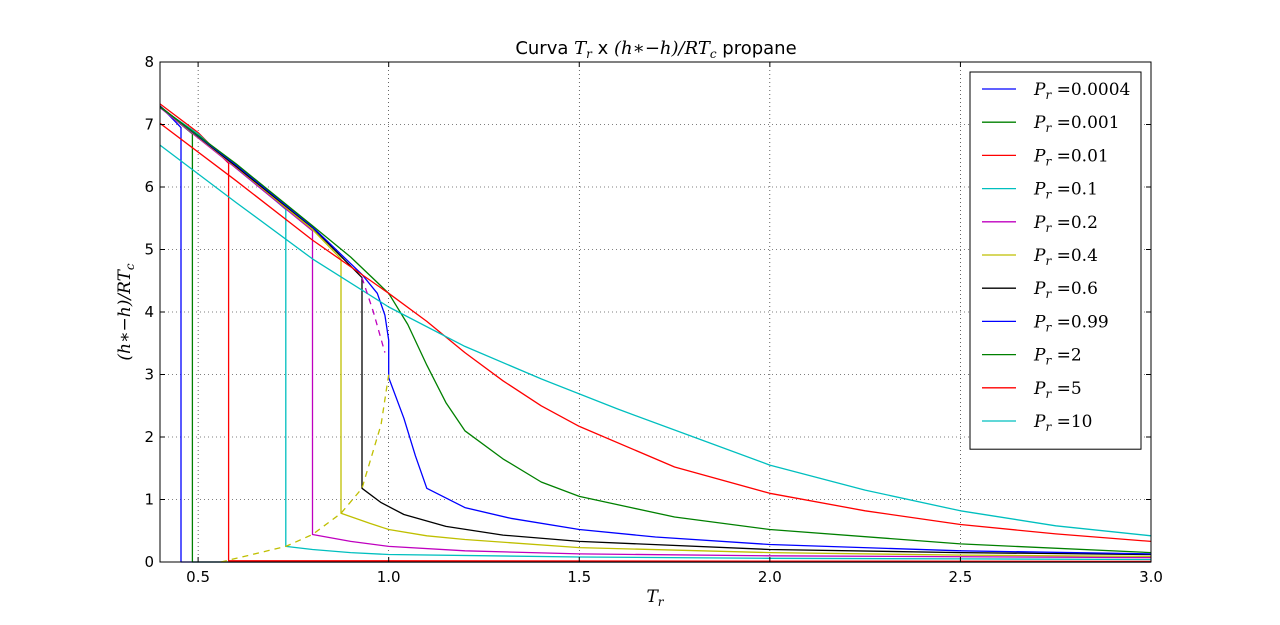  I want to click on legend-box, so click(1055, 260).